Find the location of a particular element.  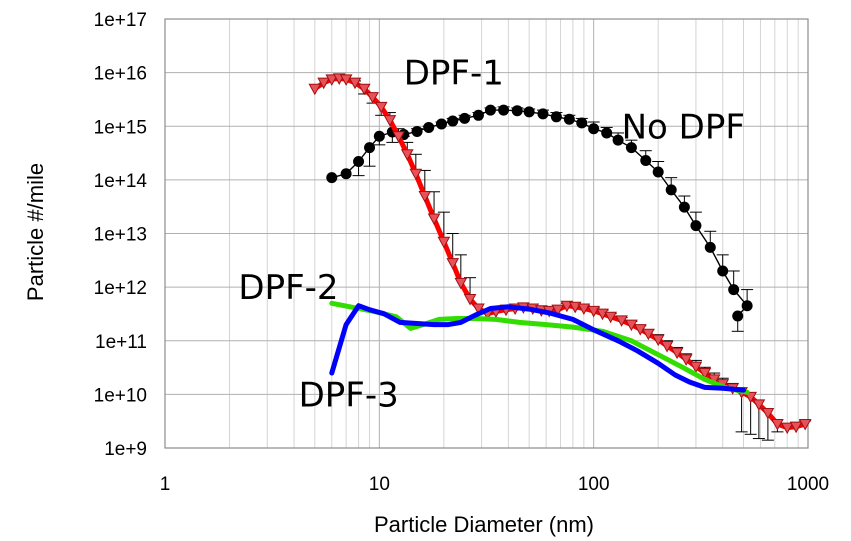

y-tick-label: 1e+16 is located at coordinates (120, 74).